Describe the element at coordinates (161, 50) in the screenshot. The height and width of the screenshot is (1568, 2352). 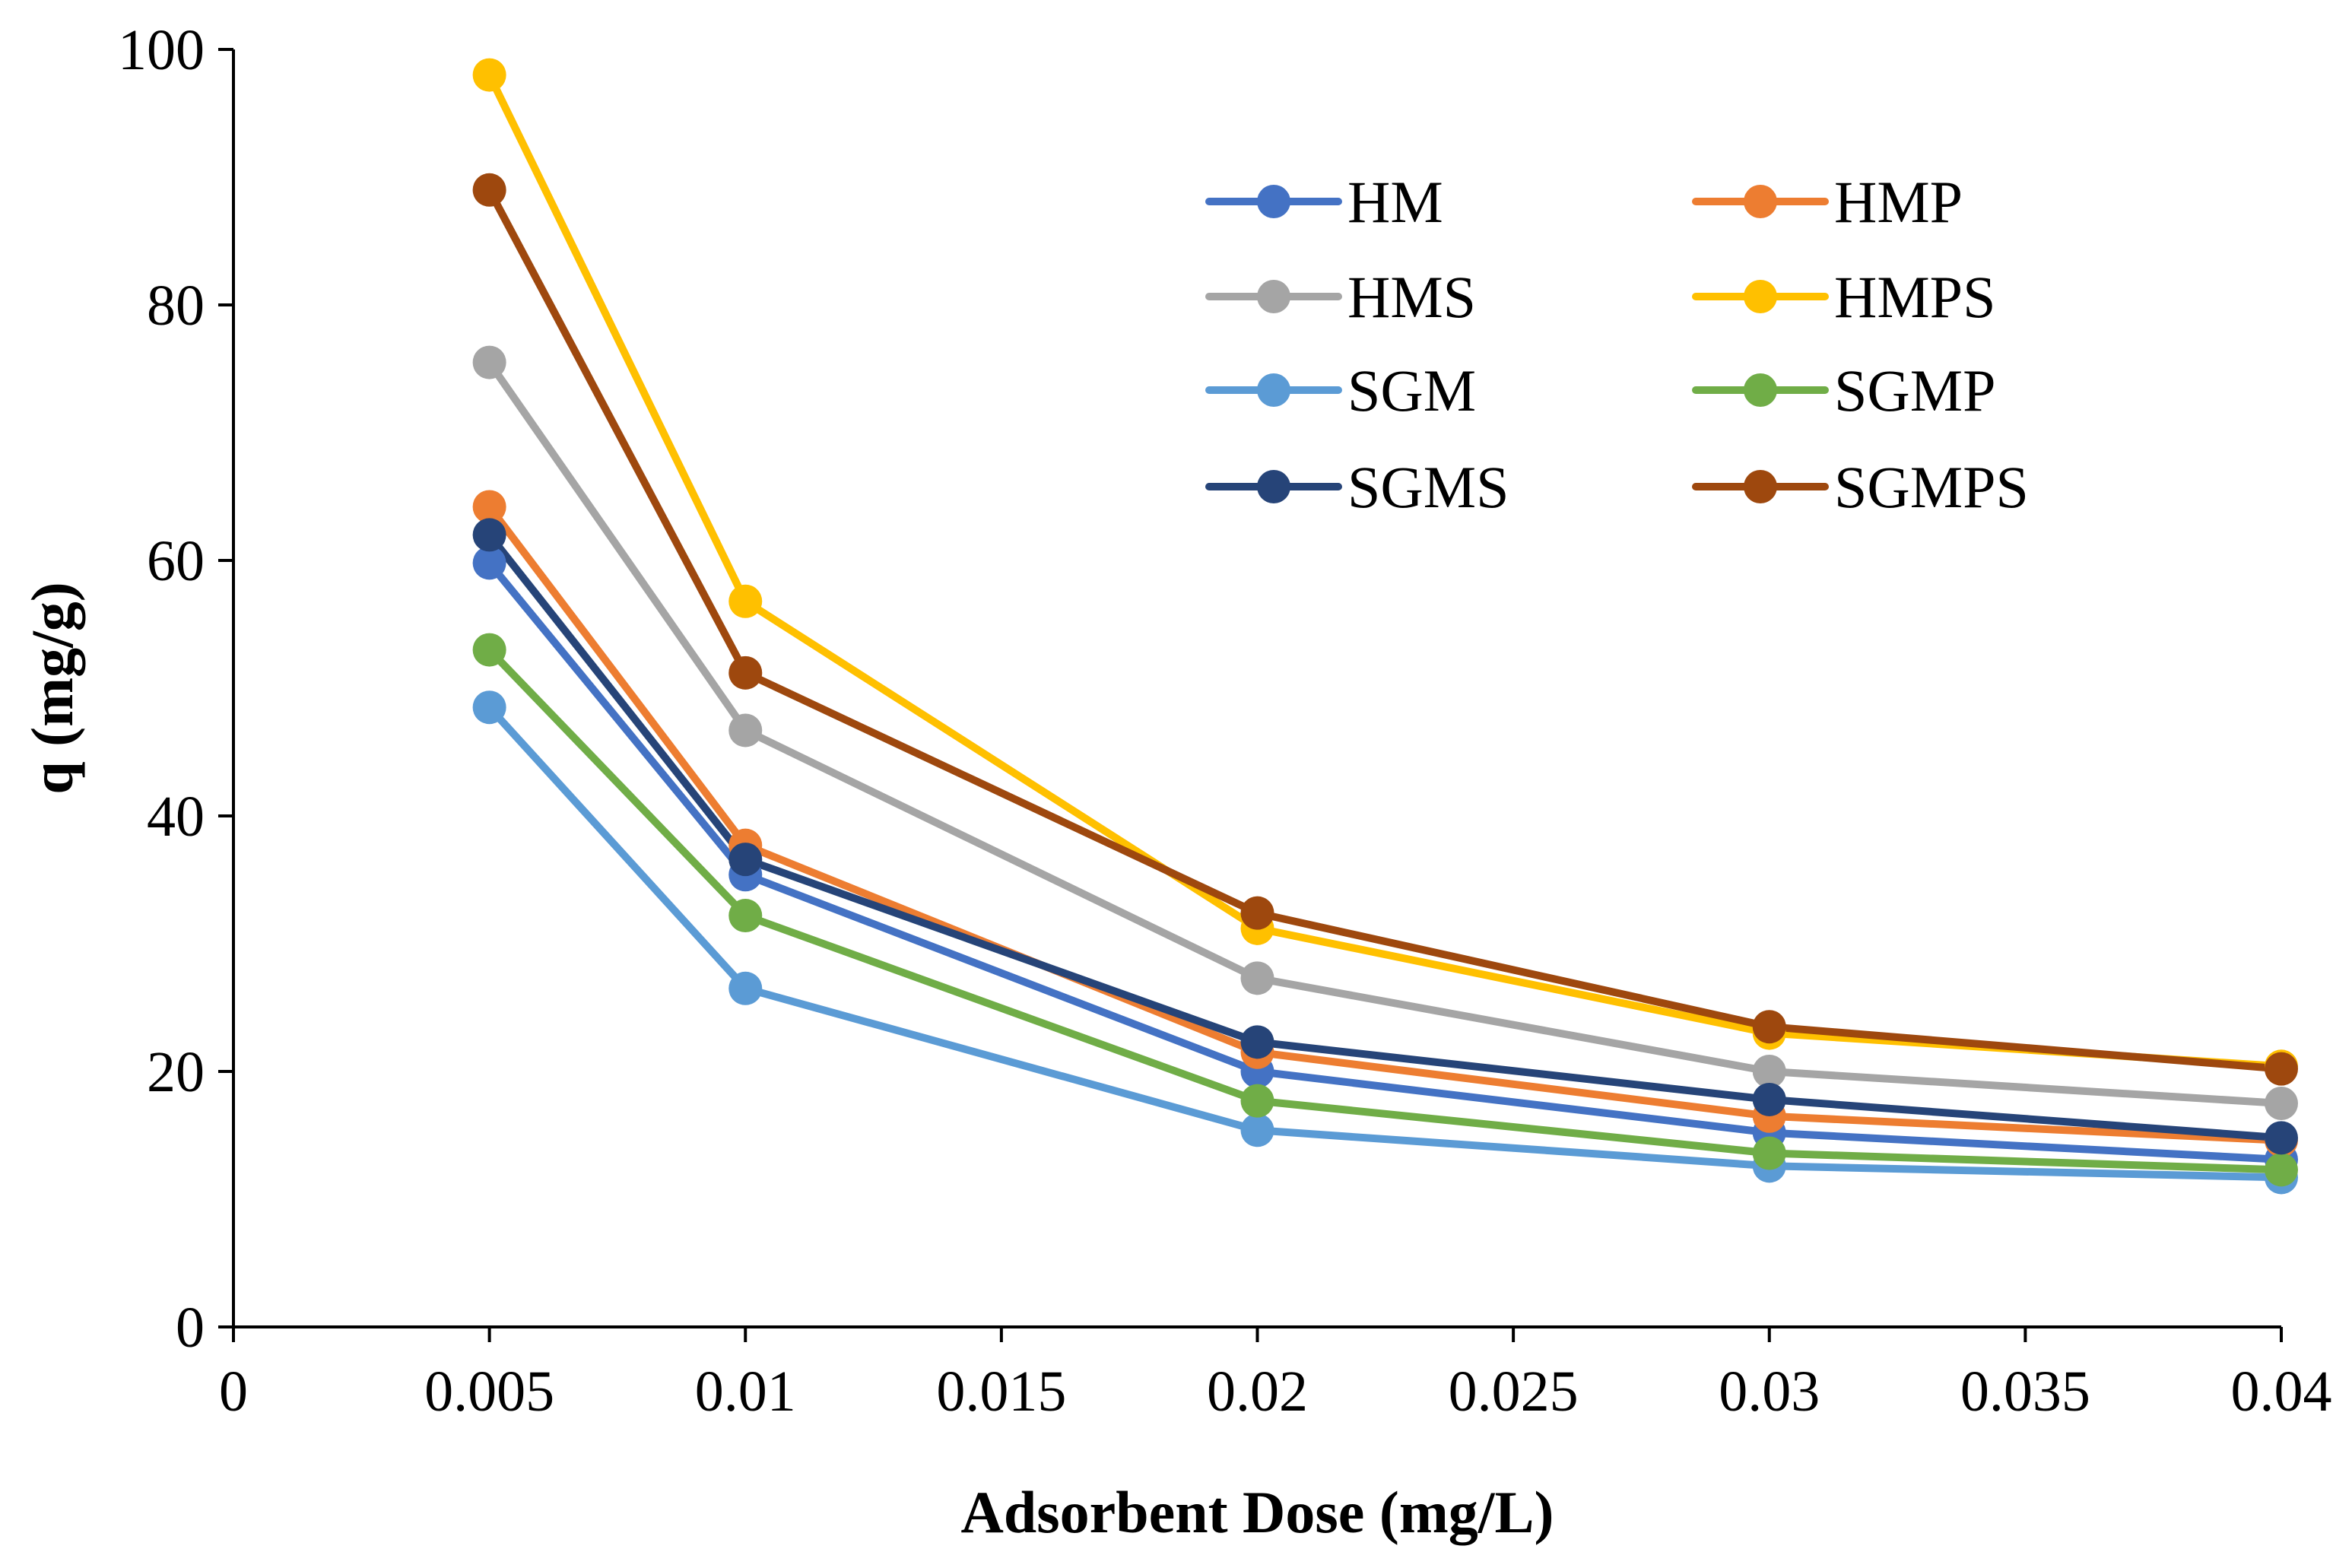
I see `y-tick-label: 100` at that location.